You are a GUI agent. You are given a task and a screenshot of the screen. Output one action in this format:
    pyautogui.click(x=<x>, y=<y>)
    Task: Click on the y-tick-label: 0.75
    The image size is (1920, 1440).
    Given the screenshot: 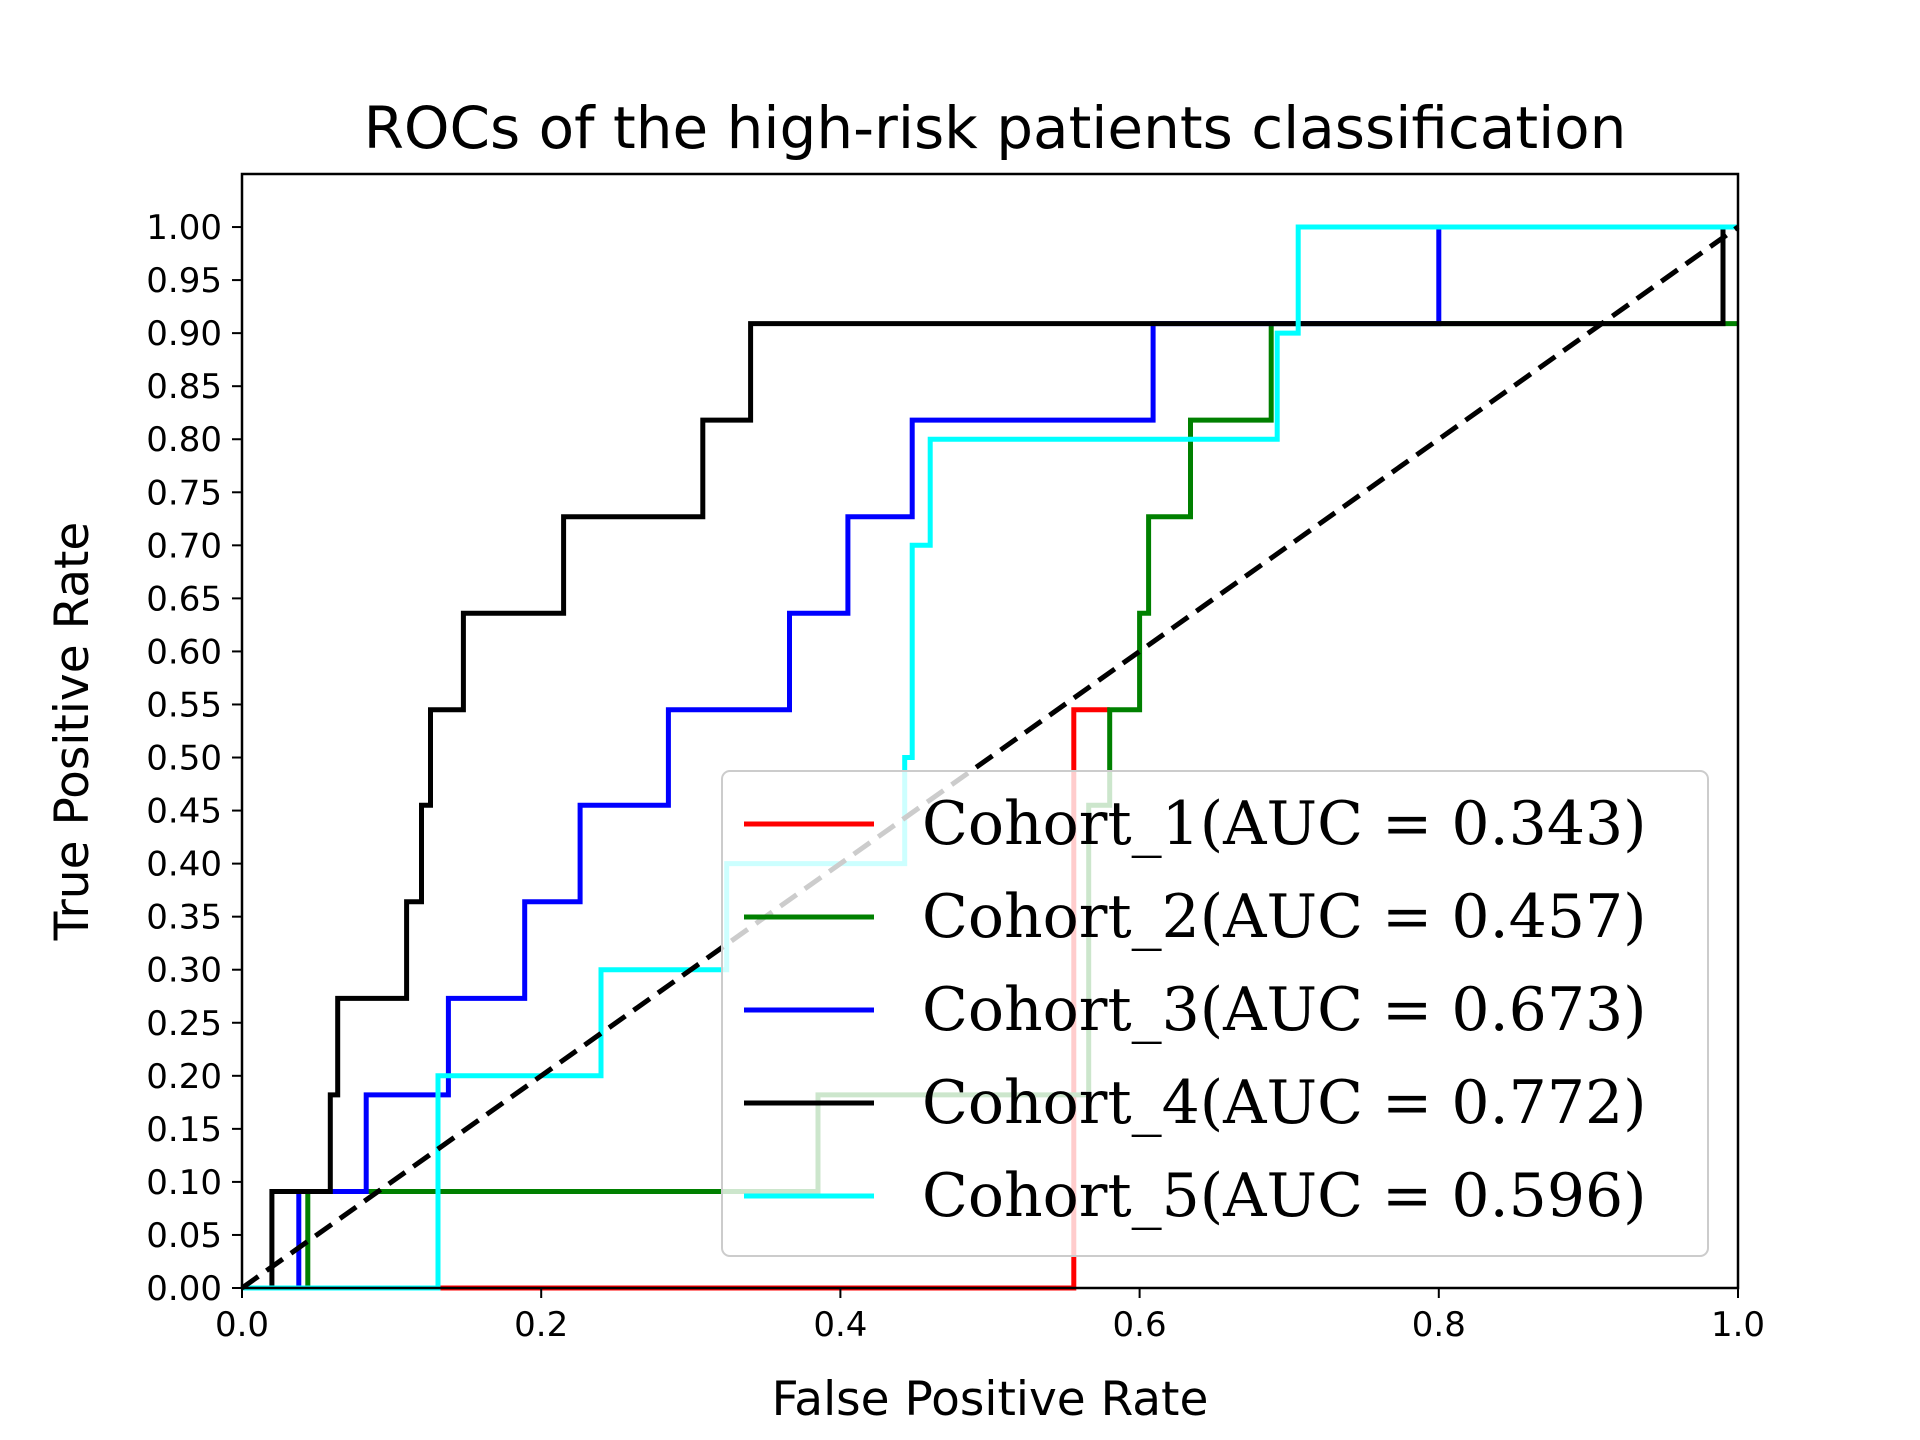 What is the action you would take?
    pyautogui.click(x=184, y=493)
    